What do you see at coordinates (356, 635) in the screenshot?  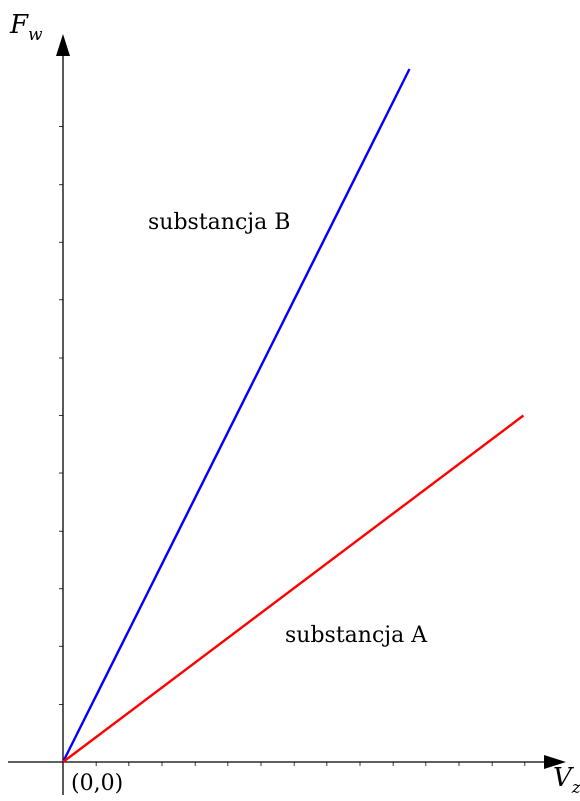 I see `series-label-substancja-a: substancja A` at bounding box center [356, 635].